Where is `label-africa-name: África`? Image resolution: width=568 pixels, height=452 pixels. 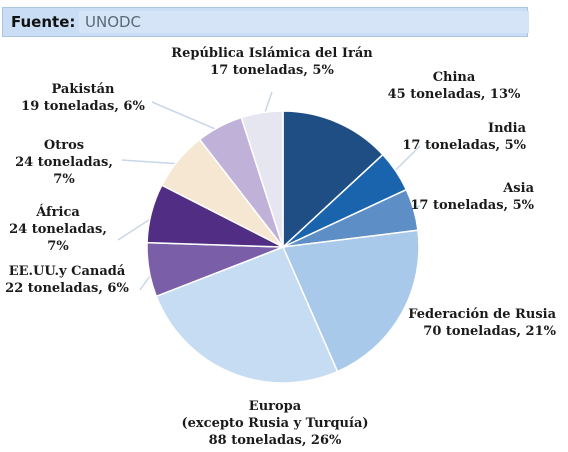
label-africa-name: África is located at coordinates (58, 212).